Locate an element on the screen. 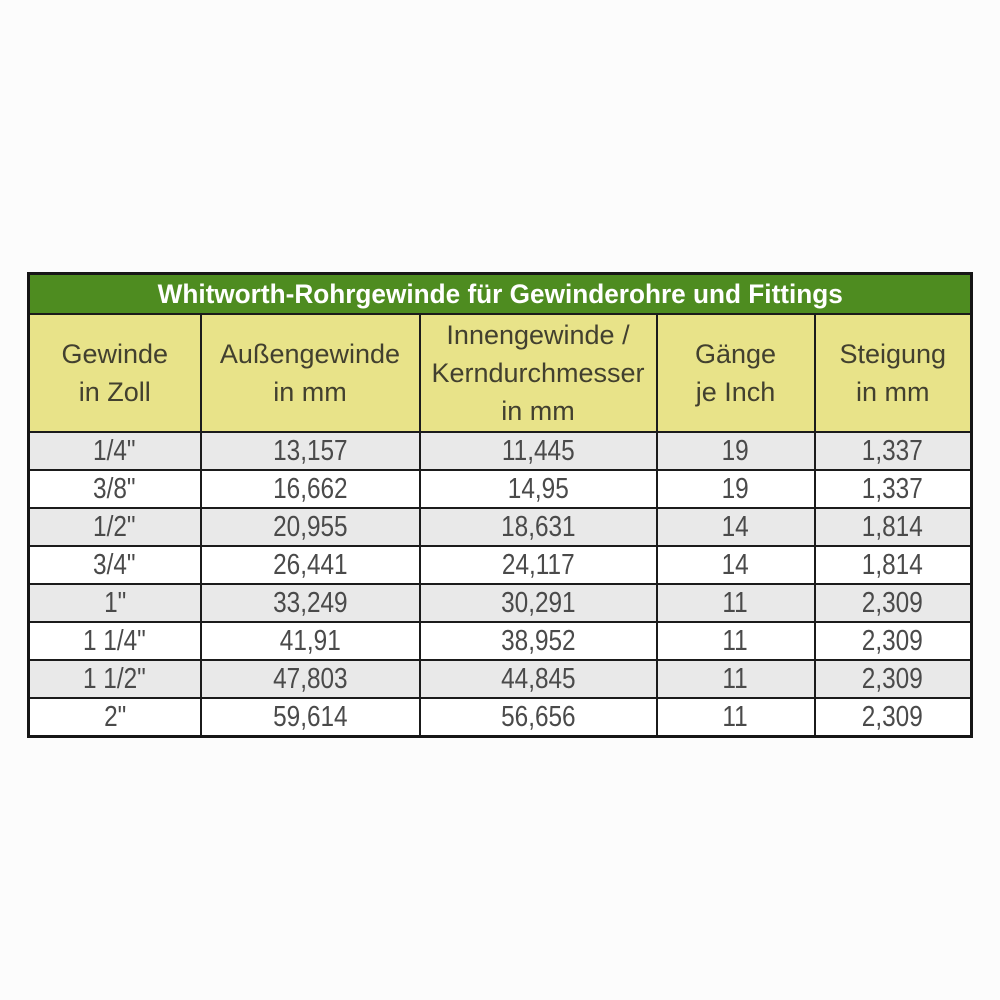 The width and height of the screenshot is (1000, 1000). table-row: 1 1/4" 41,91 38,952 11 2,309 is located at coordinates (500, 641).